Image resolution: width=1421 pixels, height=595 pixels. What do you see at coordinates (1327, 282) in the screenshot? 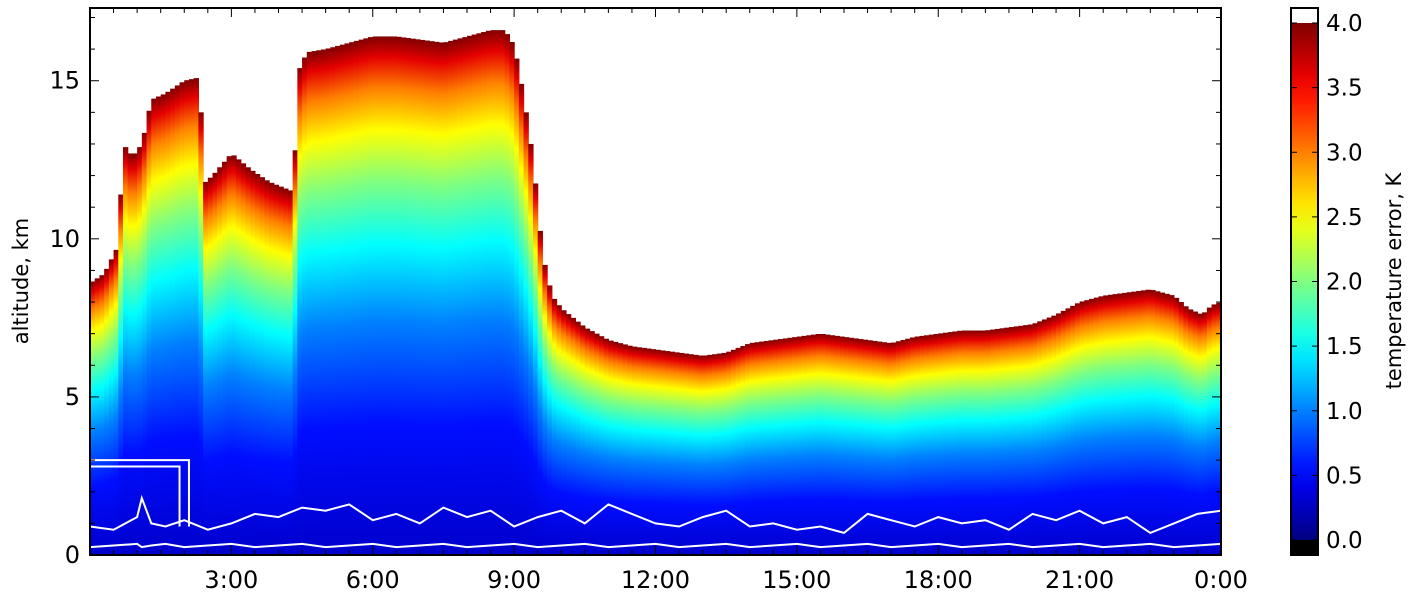
I see `colorbar-ticks: 0.0 0.5 1.0 1.5 2.0 2.5 3.0 3.5 4.0` at bounding box center [1327, 282].